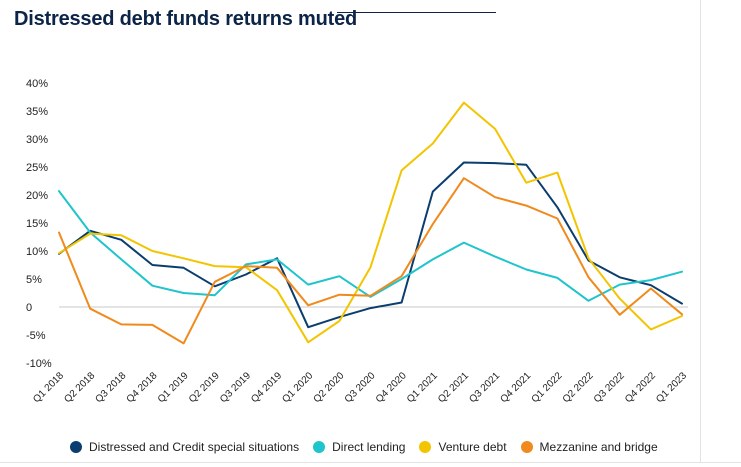 This screenshot has height=467, width=741. What do you see at coordinates (37, 112) in the screenshot?
I see `y-tick-label: 35%` at bounding box center [37, 112].